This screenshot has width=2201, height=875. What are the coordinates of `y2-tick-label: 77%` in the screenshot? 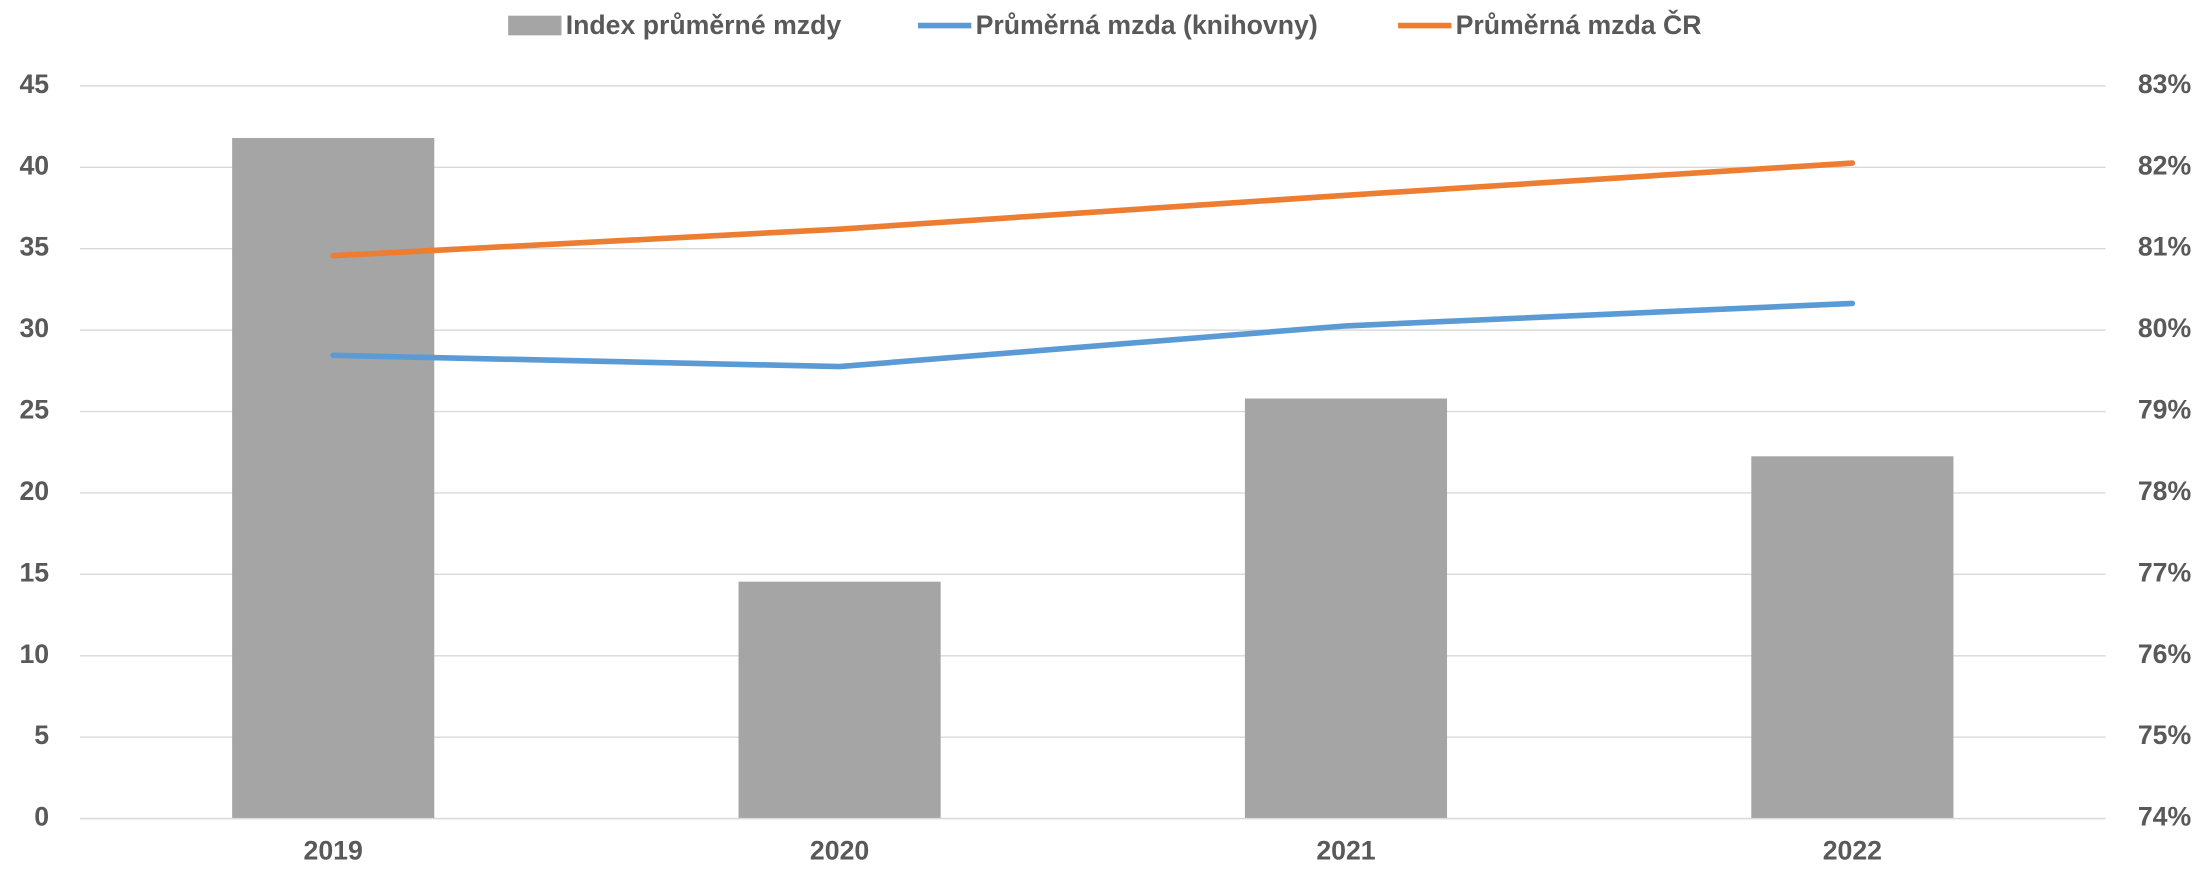 It's located at (2164, 572).